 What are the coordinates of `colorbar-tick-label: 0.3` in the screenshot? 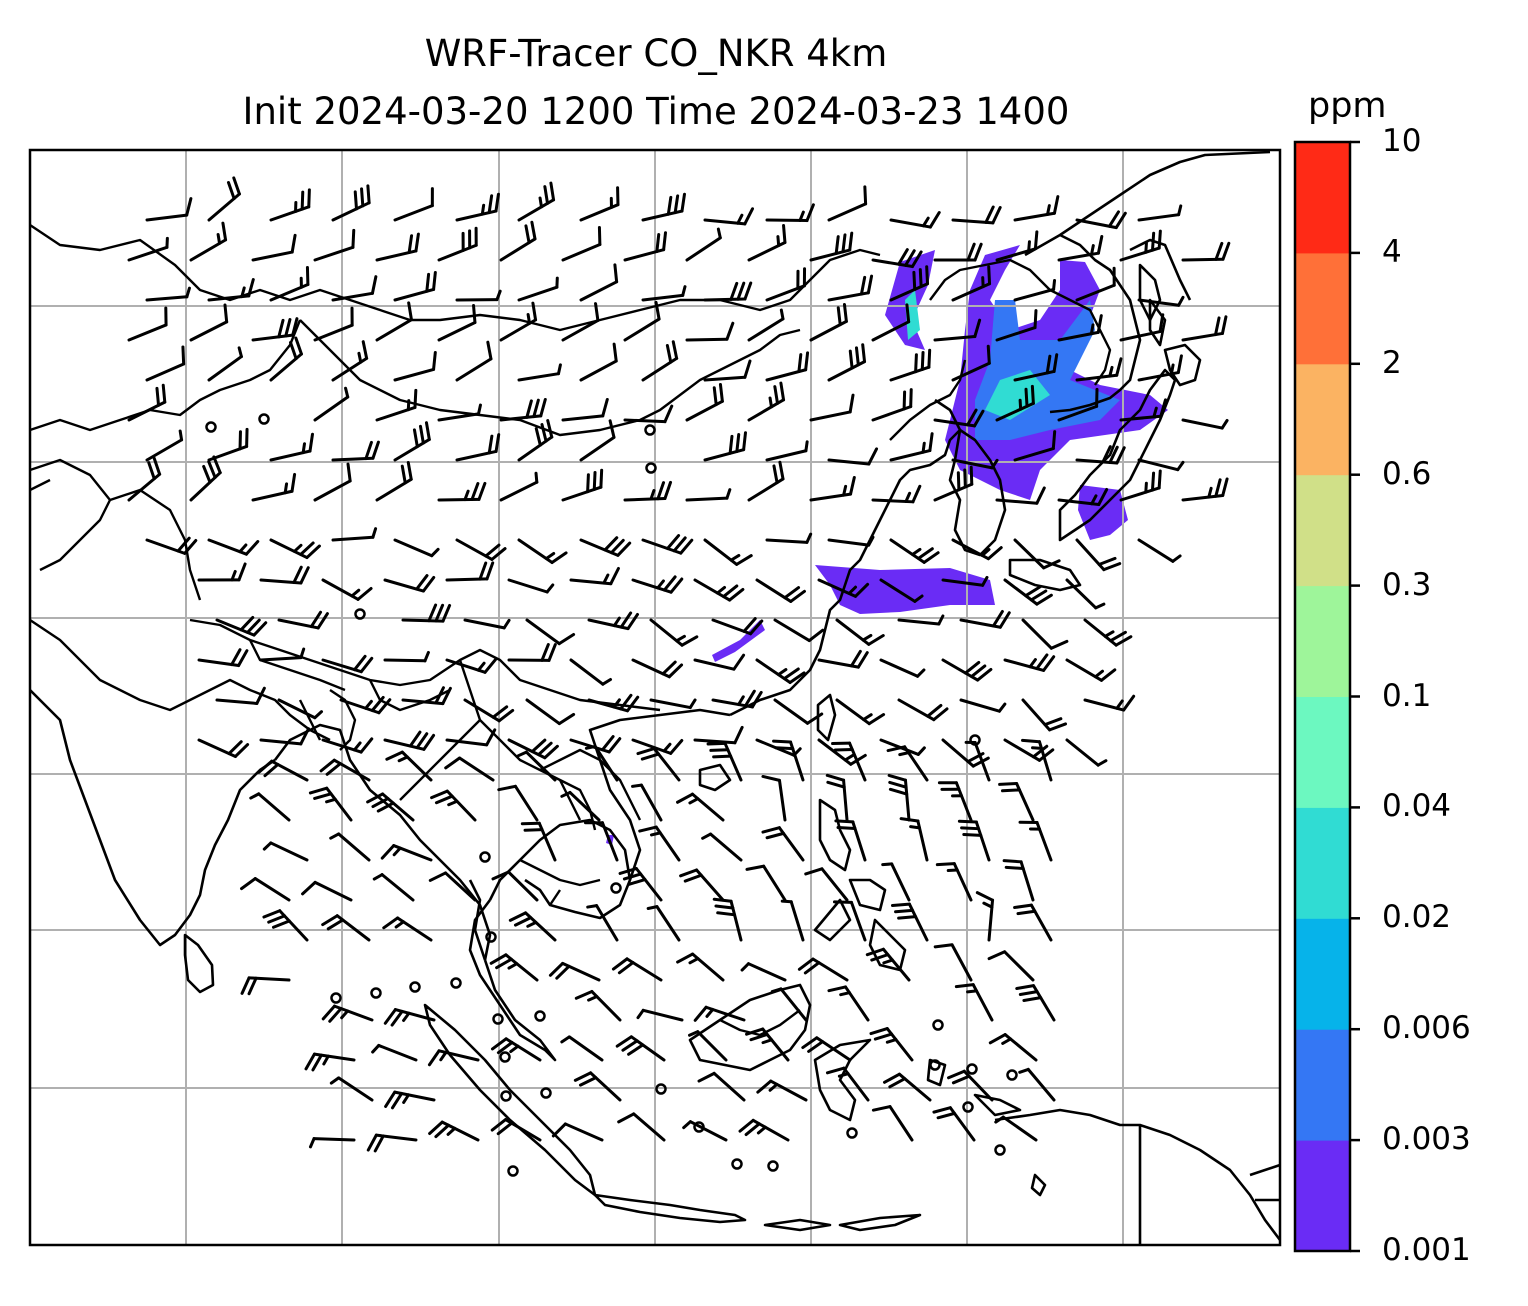 It's located at (1407, 584).